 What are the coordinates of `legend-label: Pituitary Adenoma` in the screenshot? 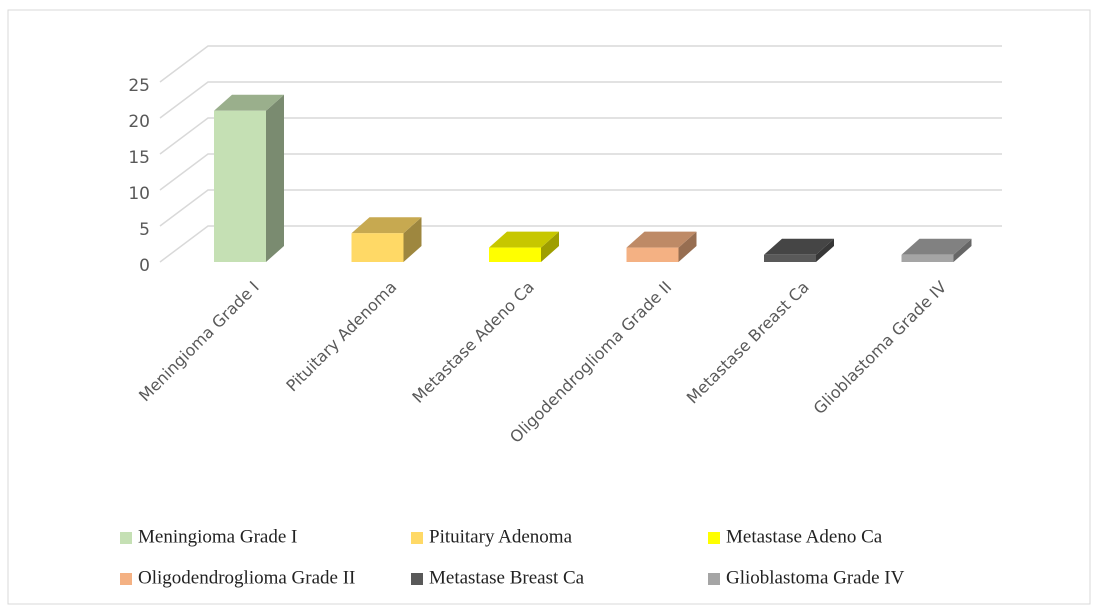 It's located at (501, 536).